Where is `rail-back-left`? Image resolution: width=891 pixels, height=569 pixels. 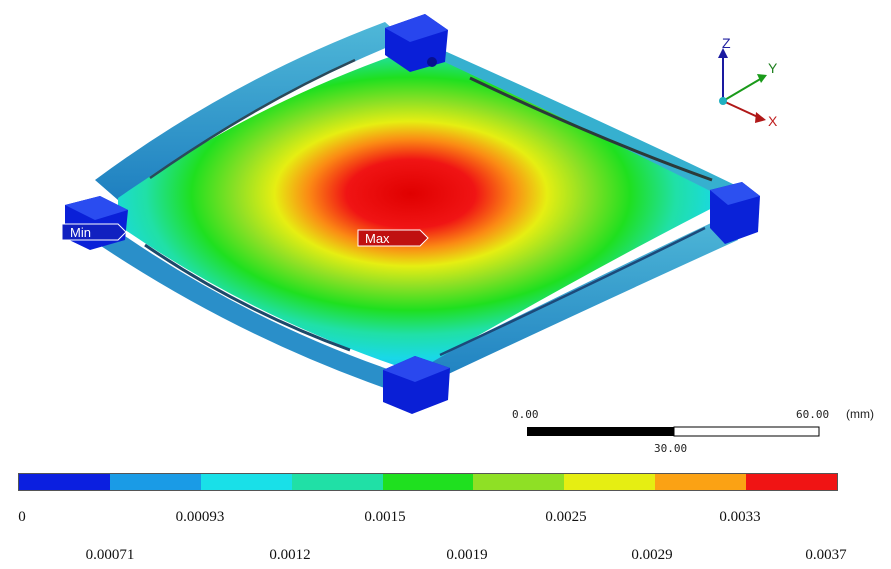 rail-back-left is located at coordinates (250, 111).